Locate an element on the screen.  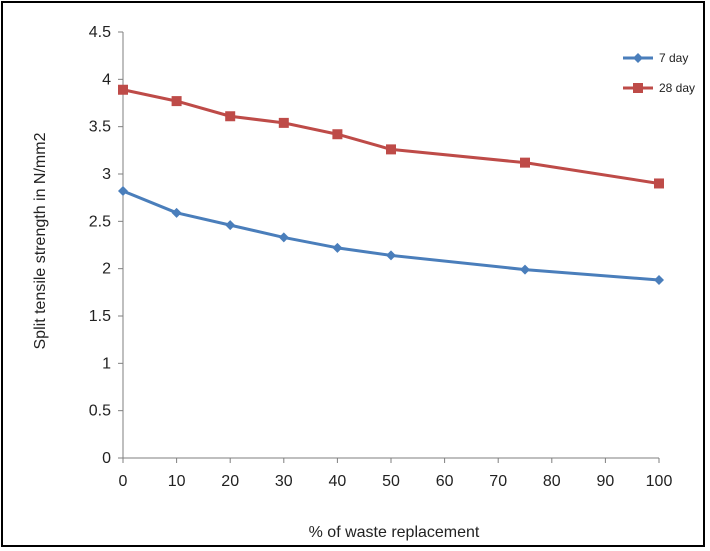
y-tick-label: 0.5 is located at coordinates (100, 411).